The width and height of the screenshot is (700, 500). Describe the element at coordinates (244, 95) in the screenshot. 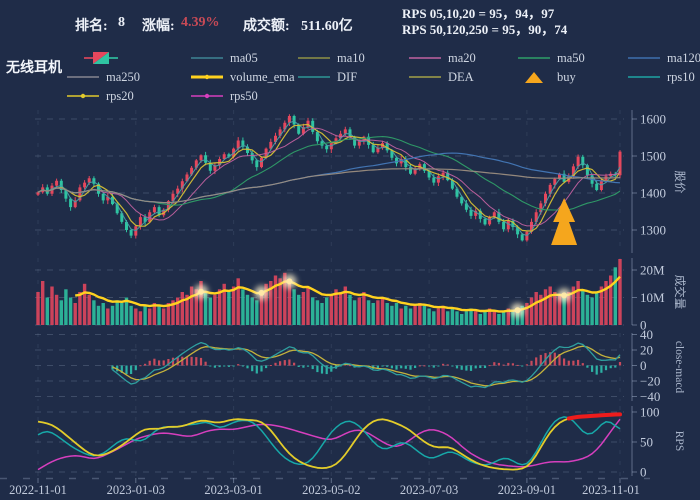

I see `legend-label-rps50: rps50` at that location.